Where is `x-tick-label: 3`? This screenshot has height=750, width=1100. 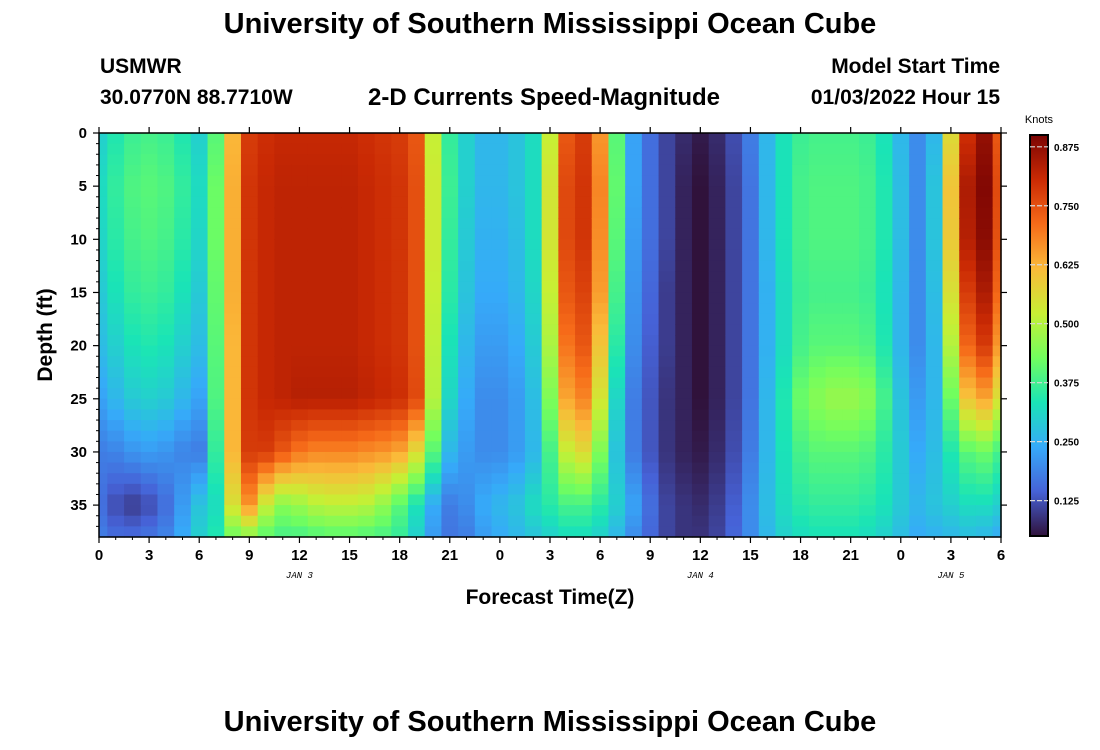 x-tick-label: 3 is located at coordinates (951, 555).